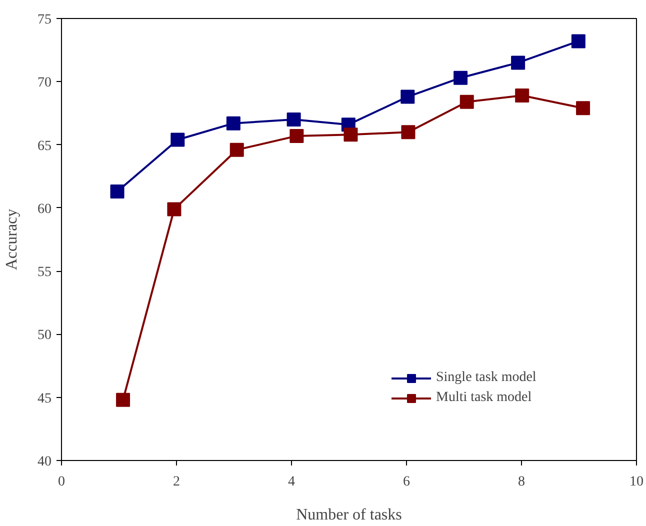 This screenshot has height=526, width=646. I want to click on y-tick-label: 40, so click(45, 462).